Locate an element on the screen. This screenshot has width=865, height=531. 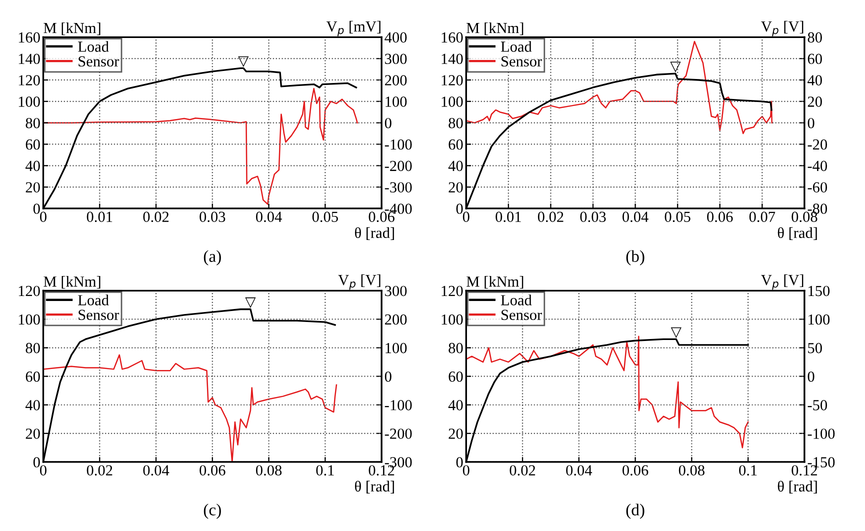
text: (b) is located at coordinates (635, 258).